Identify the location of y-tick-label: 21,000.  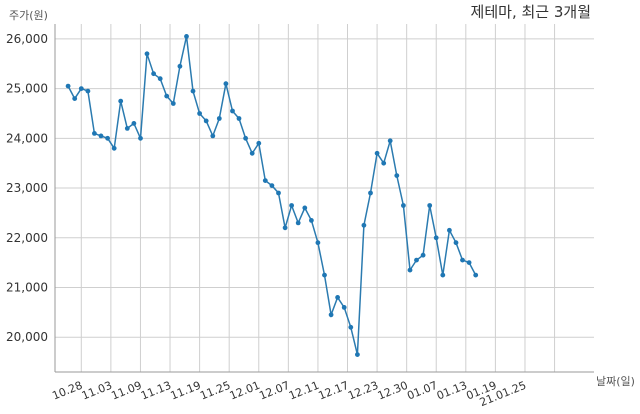
(27, 287).